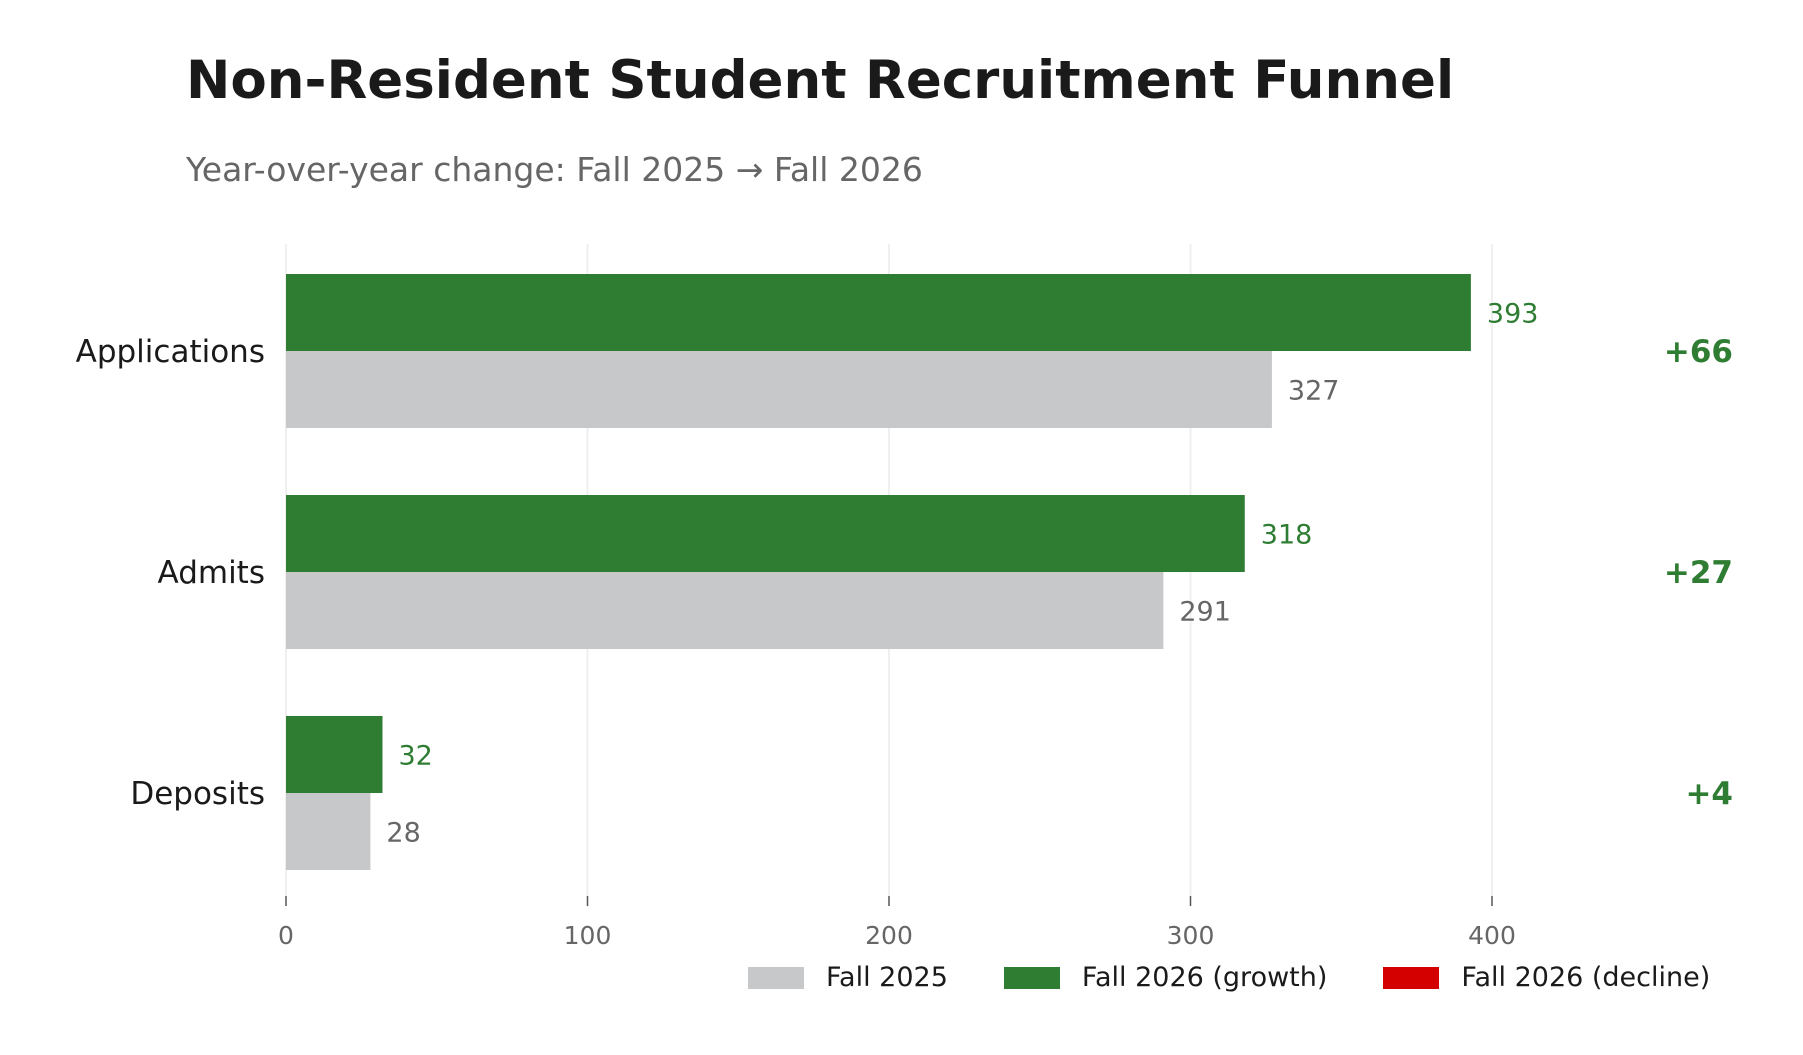 The image size is (1803, 1055). I want to click on data-label-fall-2025: 327, so click(1314, 391).